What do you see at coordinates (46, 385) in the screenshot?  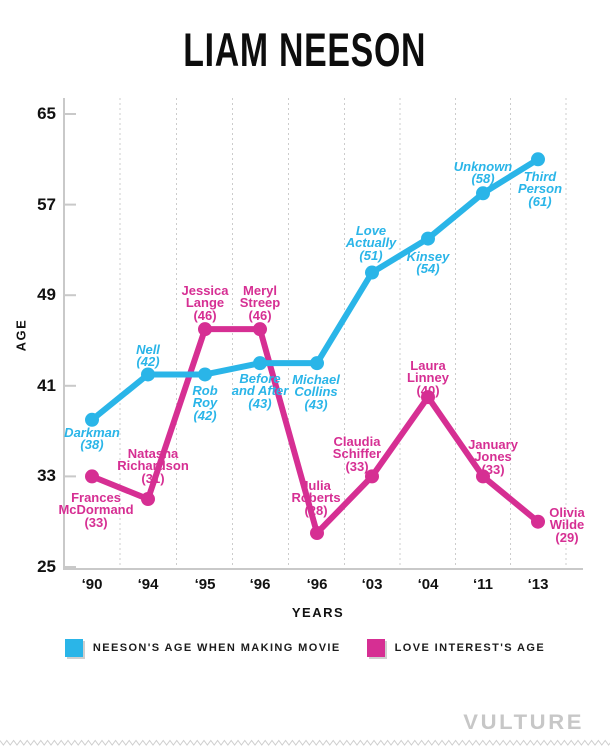 I see `y-tick-label: 41` at bounding box center [46, 385].